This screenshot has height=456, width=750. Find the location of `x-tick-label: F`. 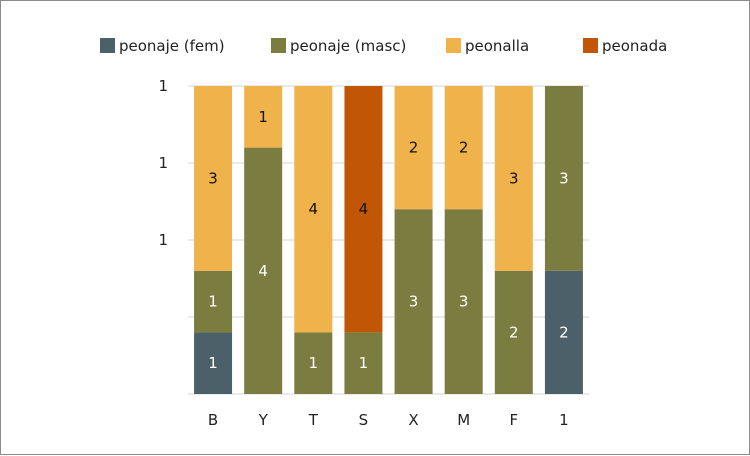

x-tick-label: F is located at coordinates (513, 420).